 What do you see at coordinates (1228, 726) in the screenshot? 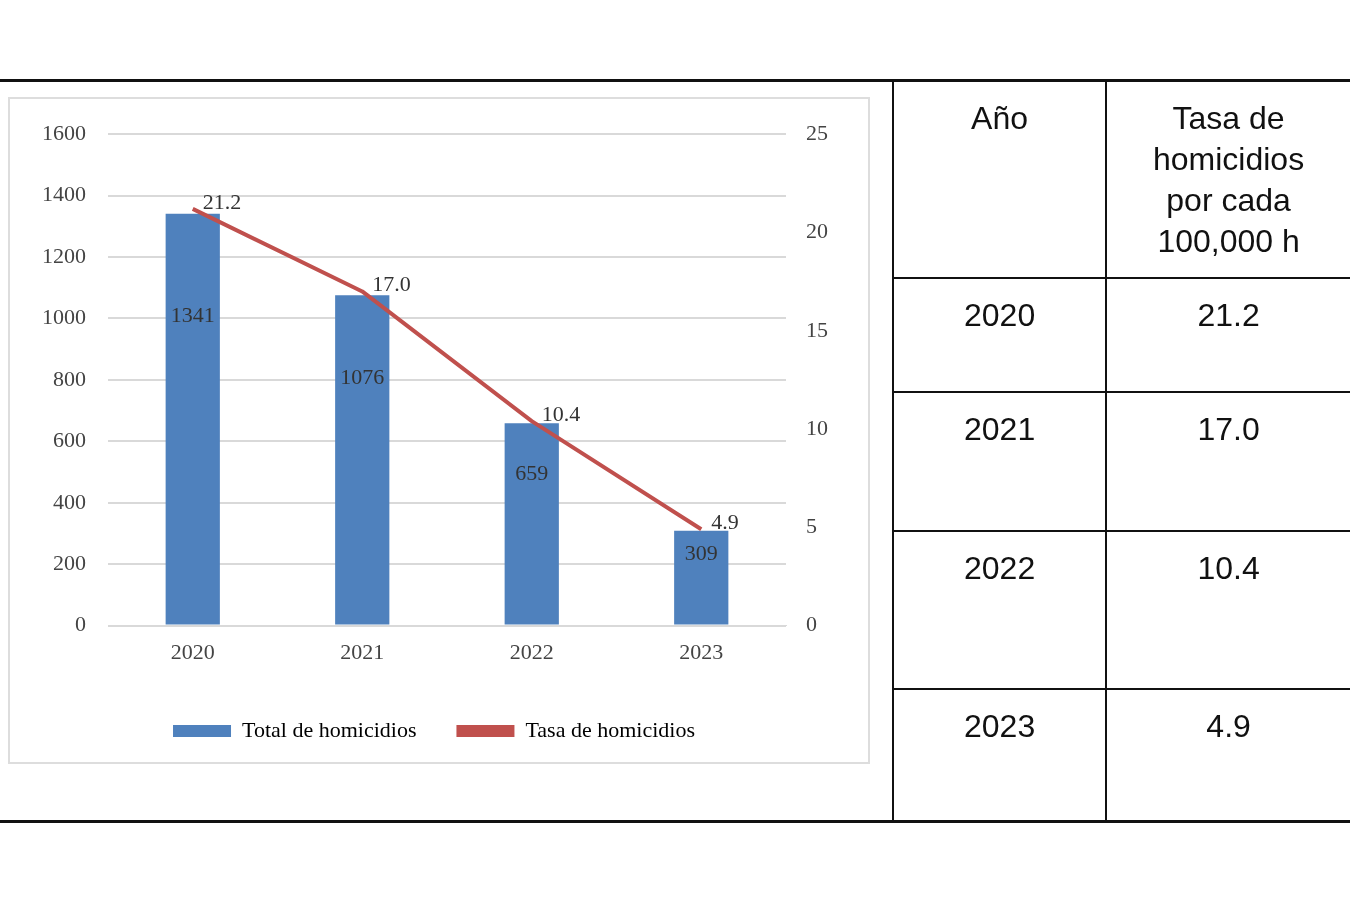
I see `text: 4.9` at bounding box center [1228, 726].